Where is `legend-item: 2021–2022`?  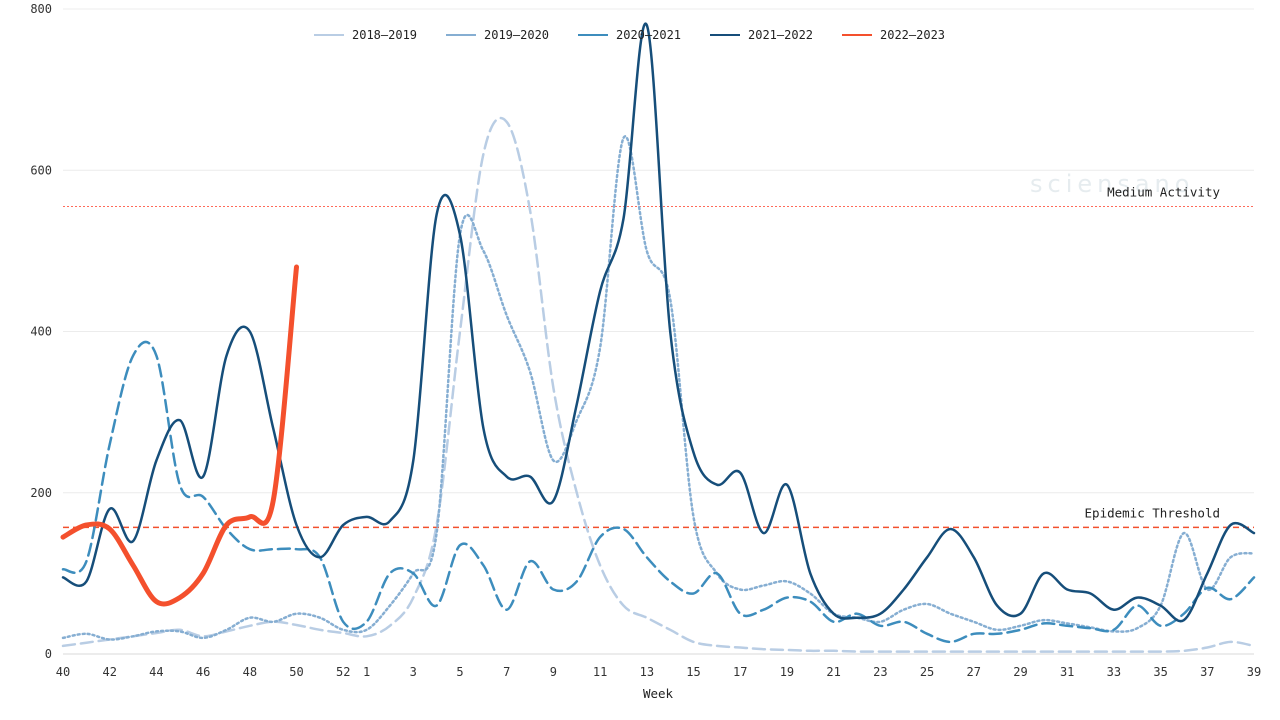
legend-item: 2021–2022 is located at coordinates (761, 35).